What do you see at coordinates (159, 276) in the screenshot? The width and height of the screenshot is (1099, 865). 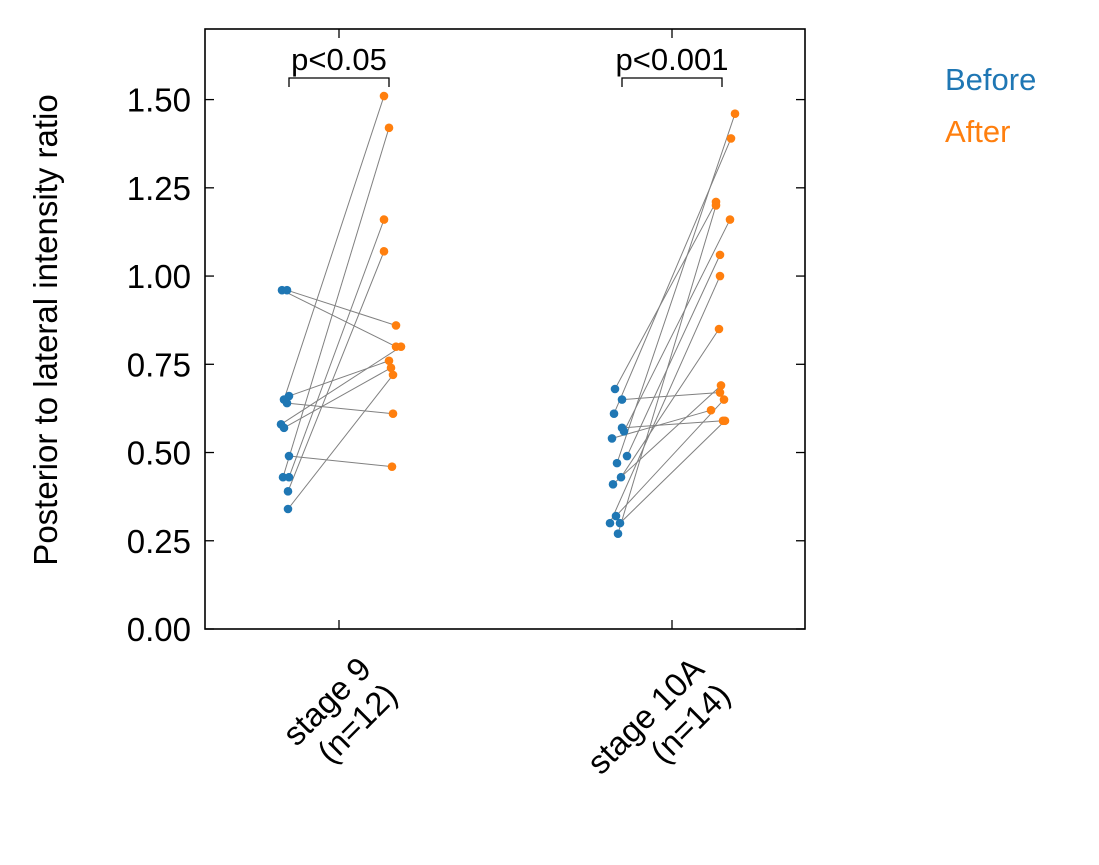 I see `y-tick-label: 1.00` at bounding box center [159, 276].